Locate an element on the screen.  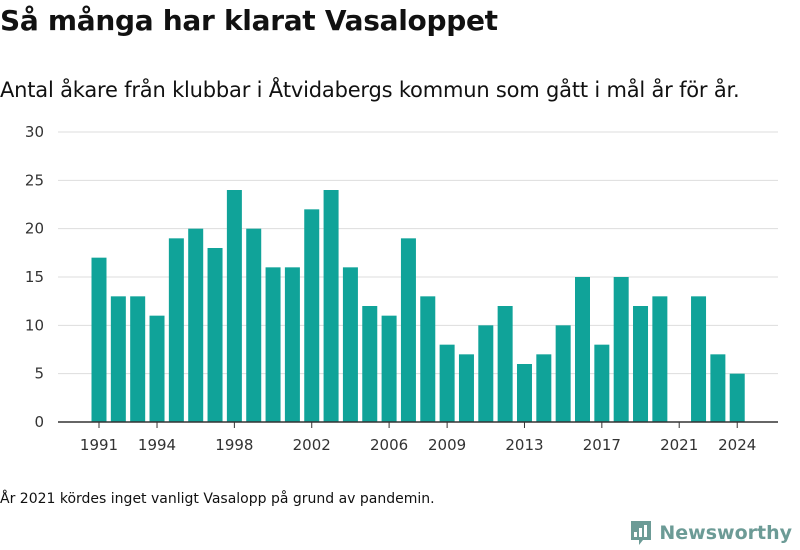
x-tick-label: 2017 is located at coordinates (602, 445).